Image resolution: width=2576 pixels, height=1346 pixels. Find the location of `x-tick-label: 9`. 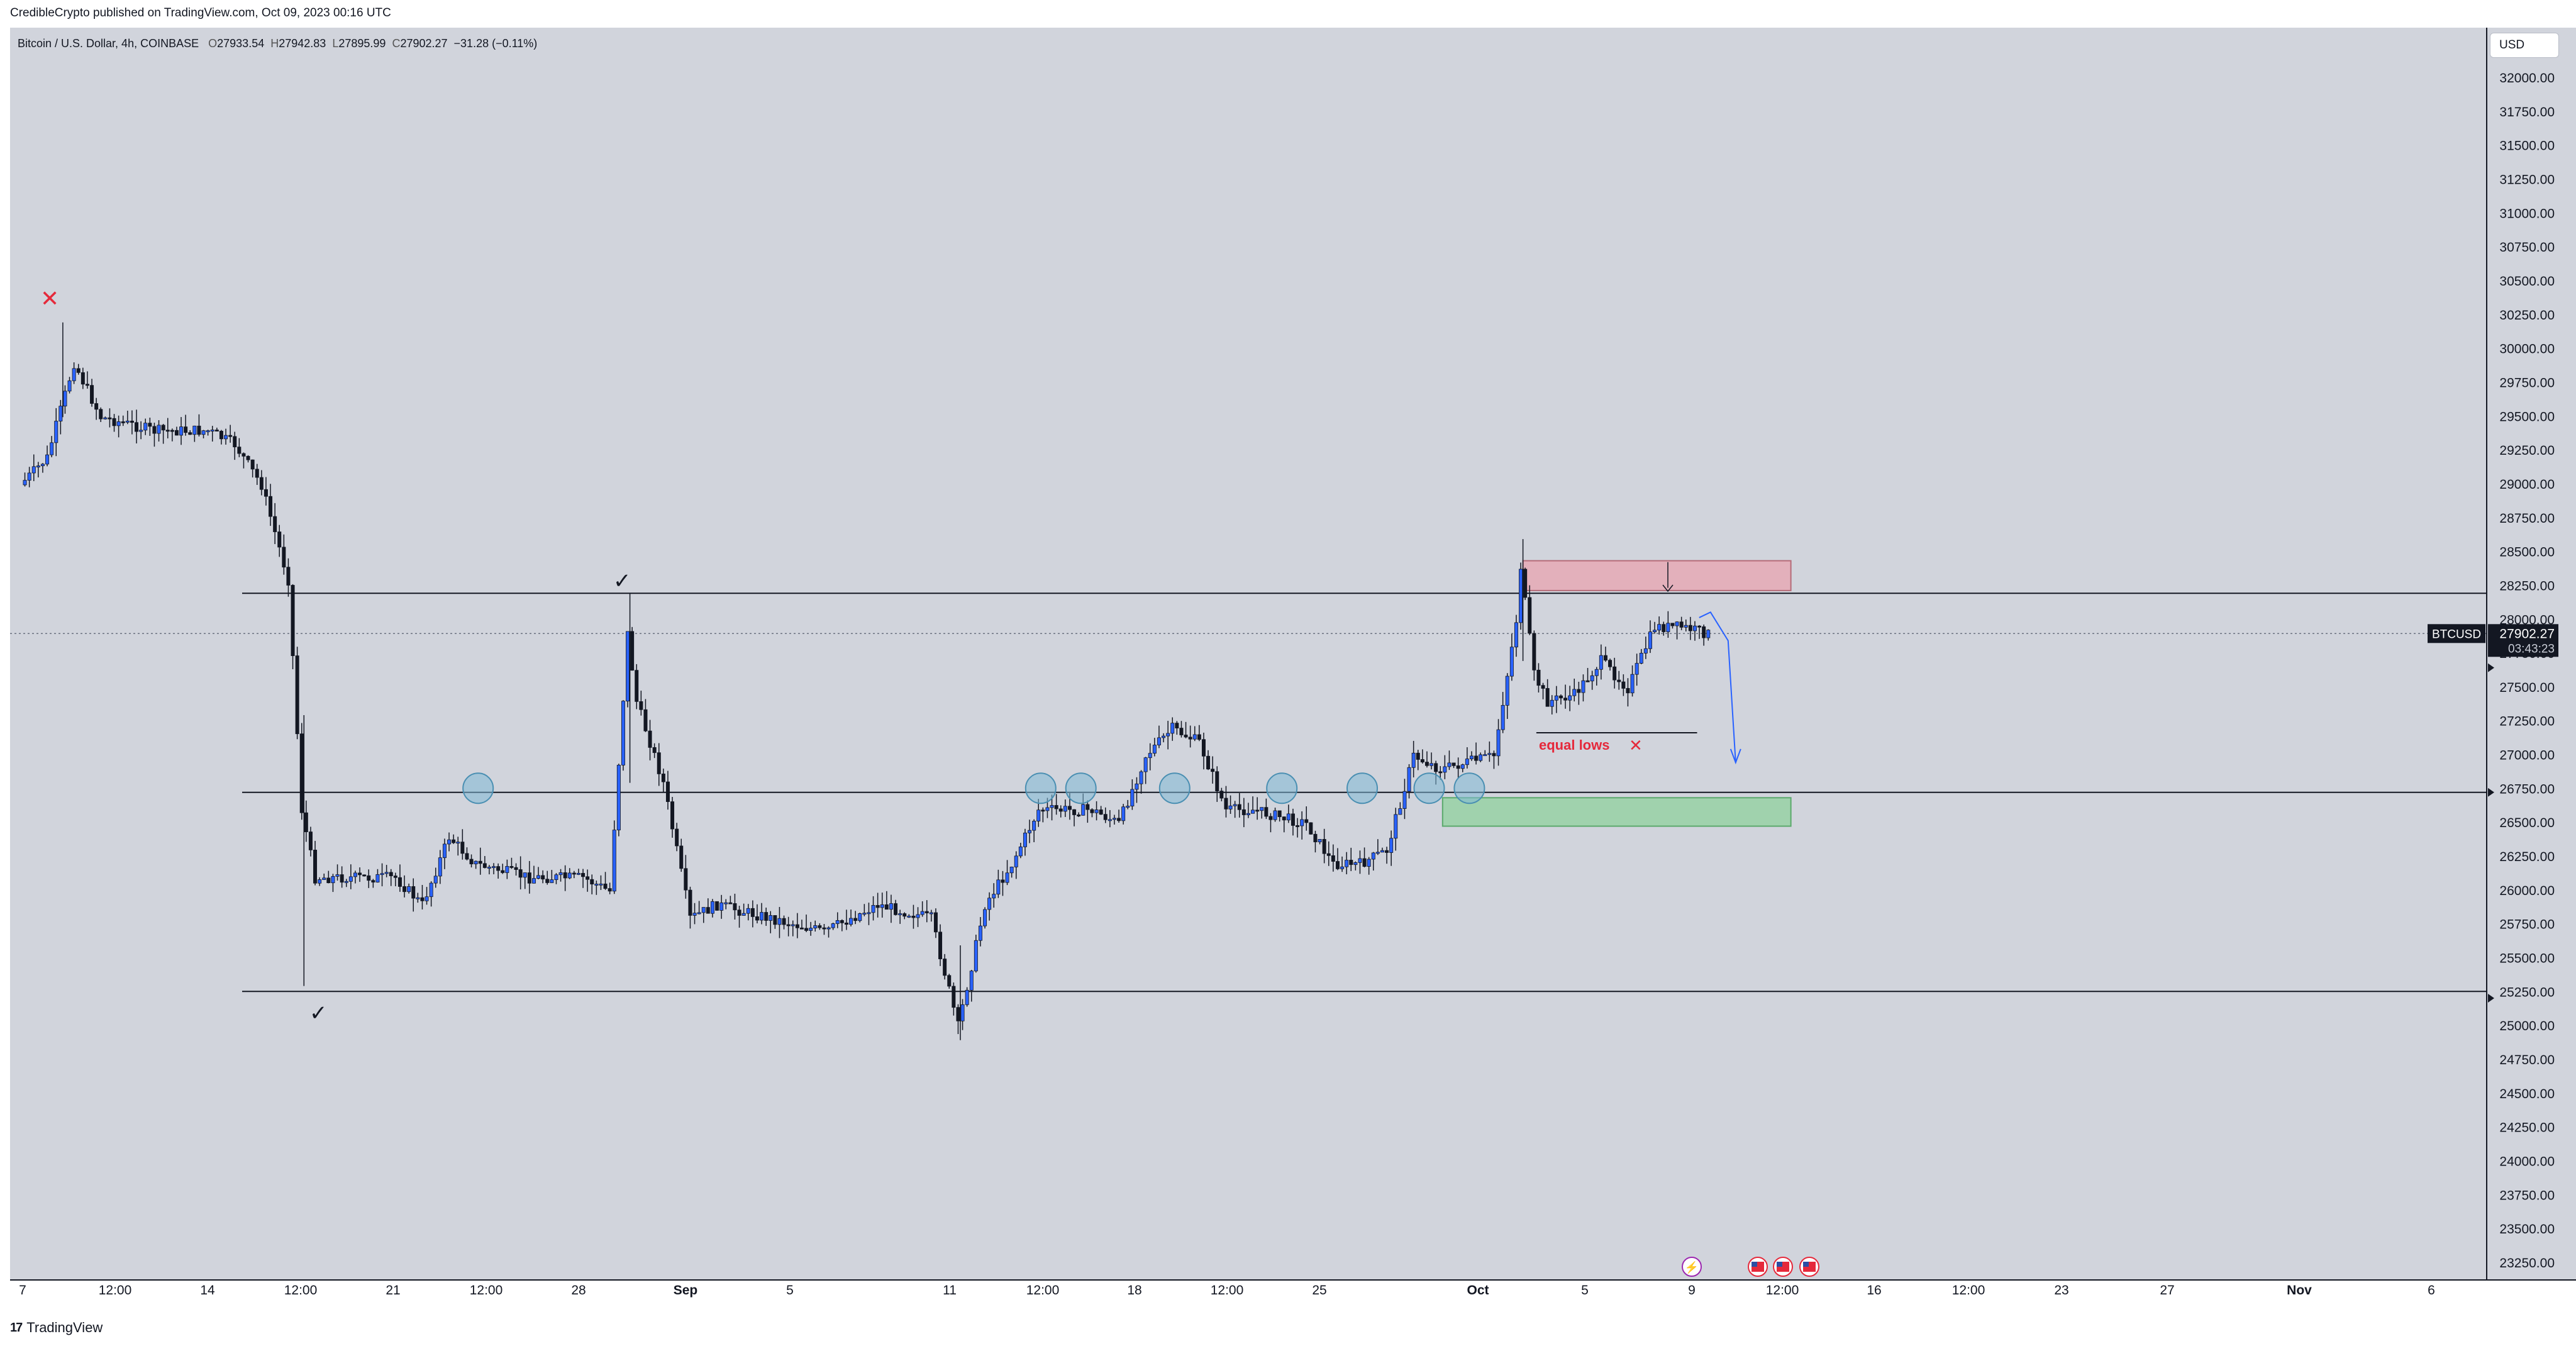

x-tick-label: 9 is located at coordinates (1692, 1290).